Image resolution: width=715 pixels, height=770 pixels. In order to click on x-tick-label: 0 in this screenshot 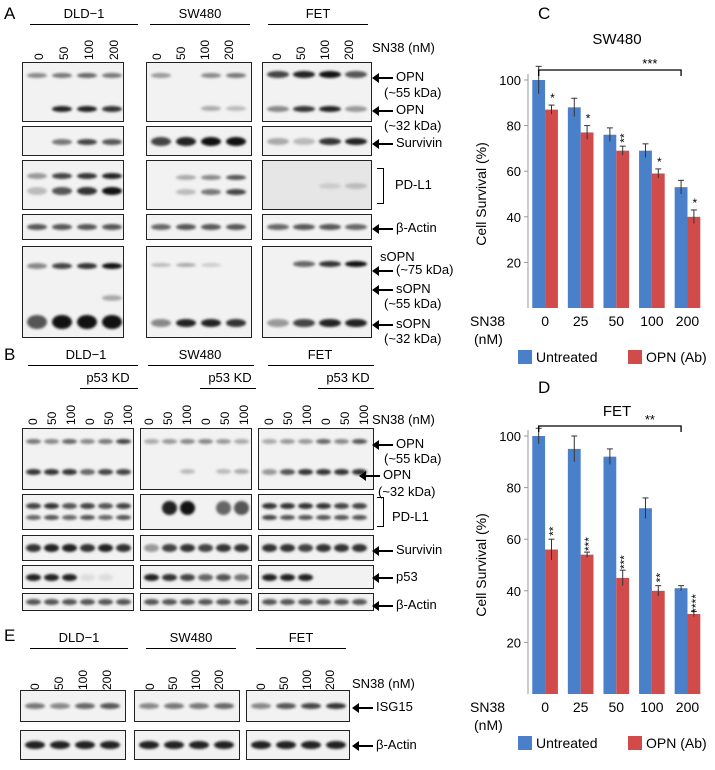, I will do `click(545, 707)`.